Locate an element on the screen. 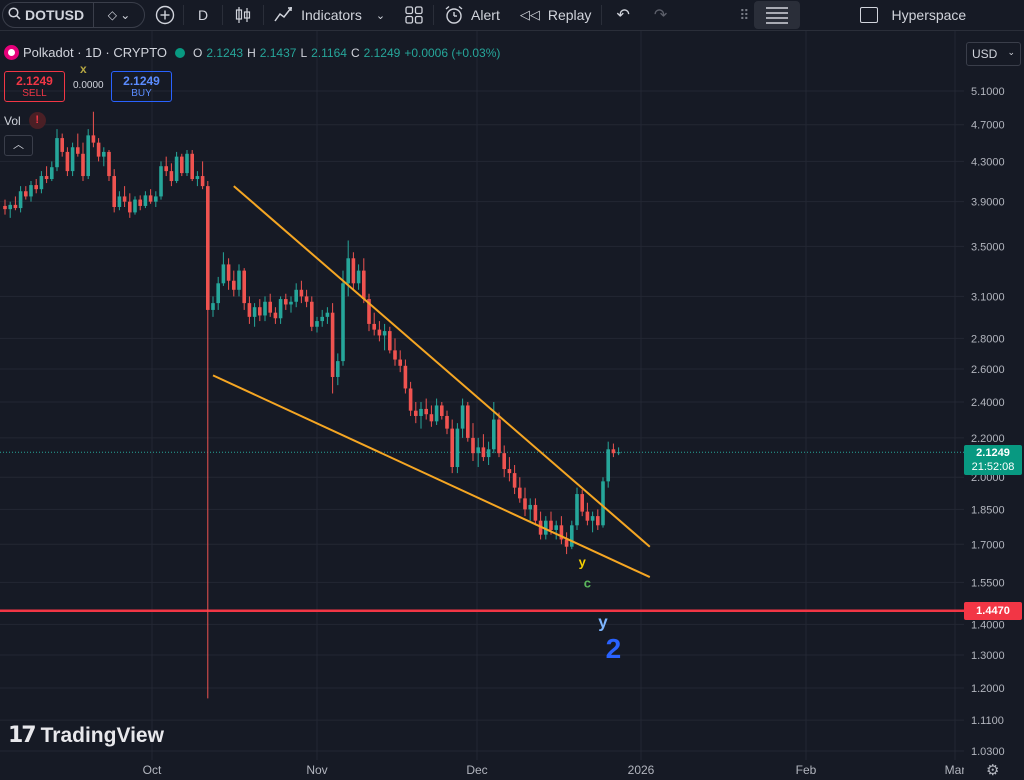  x-tick-label: Nov is located at coordinates (316, 770).